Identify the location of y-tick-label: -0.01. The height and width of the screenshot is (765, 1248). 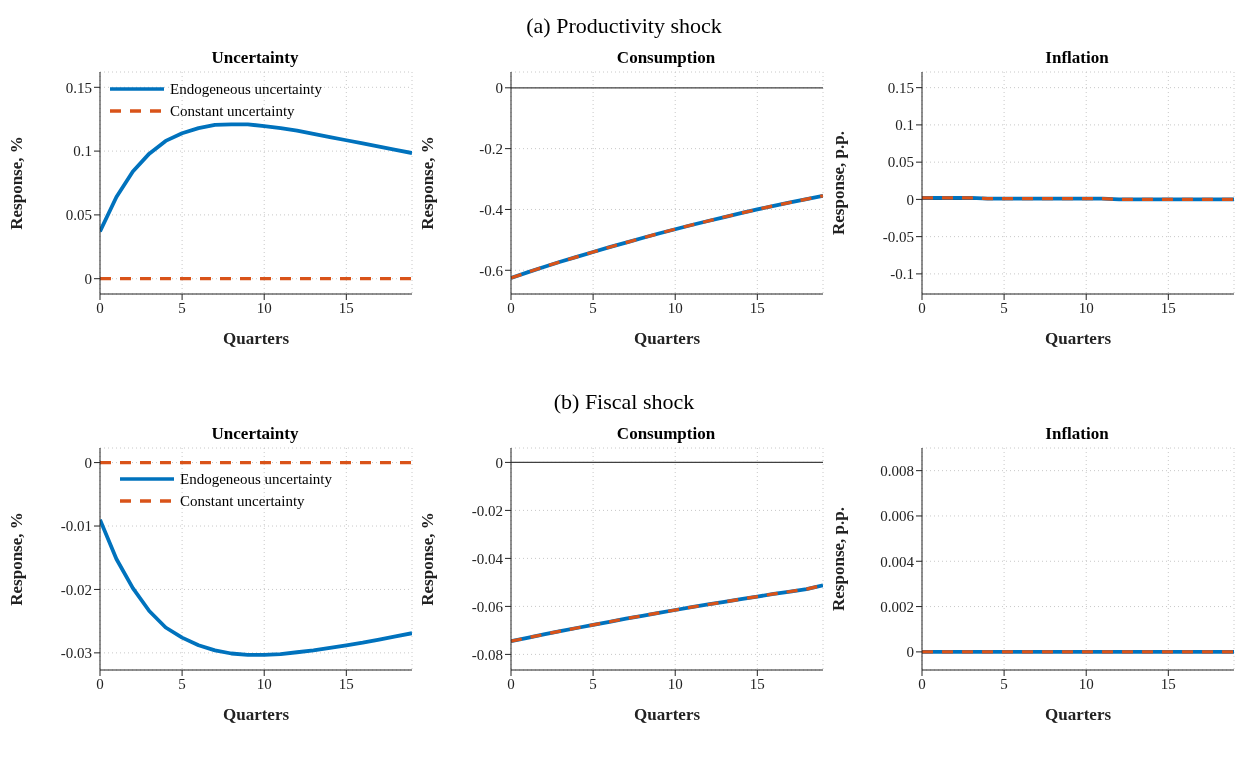
(76, 526).